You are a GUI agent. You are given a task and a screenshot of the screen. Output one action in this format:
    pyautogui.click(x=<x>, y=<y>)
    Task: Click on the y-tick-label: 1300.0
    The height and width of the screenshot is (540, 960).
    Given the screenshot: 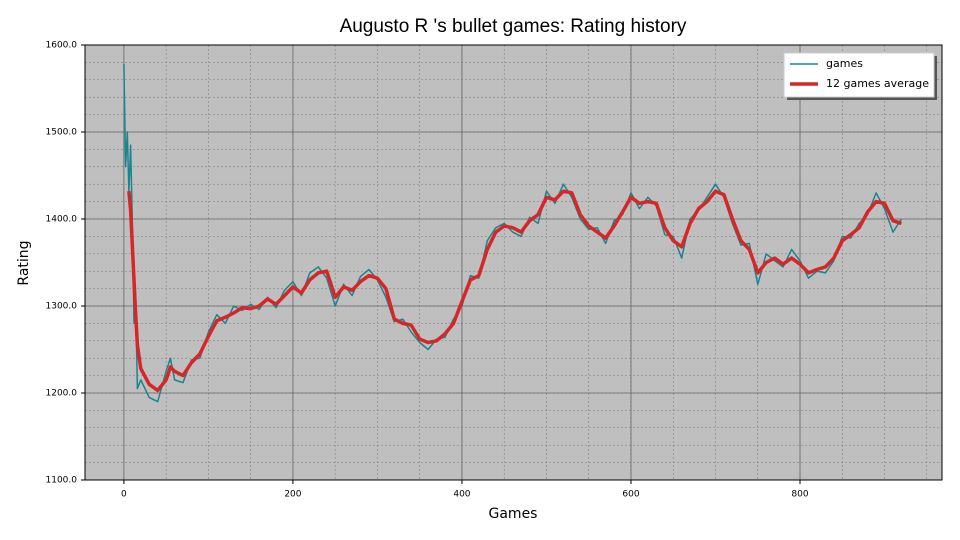 What is the action you would take?
    pyautogui.click(x=62, y=307)
    